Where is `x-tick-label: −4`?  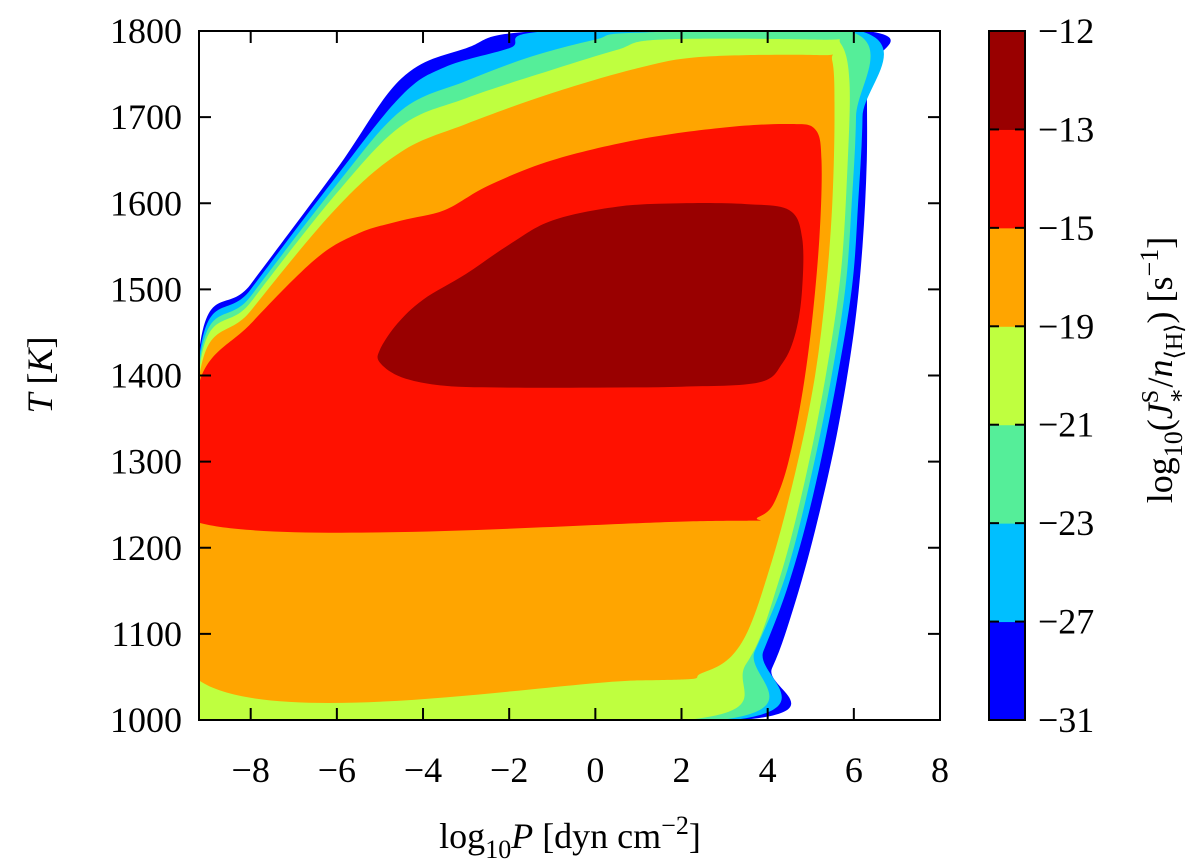
x-tick-label: −4 is located at coordinates (423, 770).